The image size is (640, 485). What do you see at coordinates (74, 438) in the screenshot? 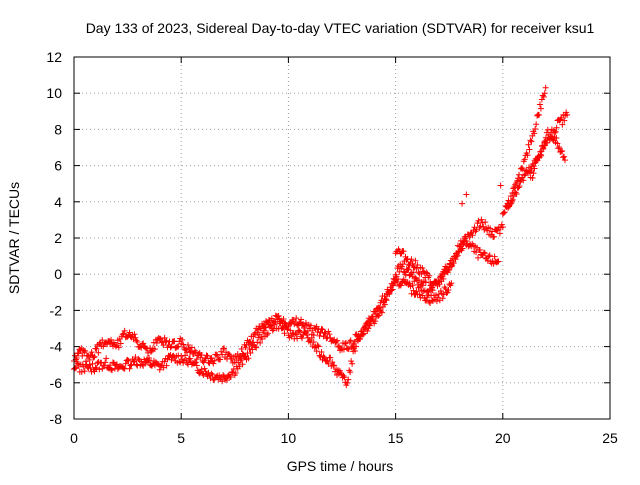
I see `x-tick-label: 0` at bounding box center [74, 438].